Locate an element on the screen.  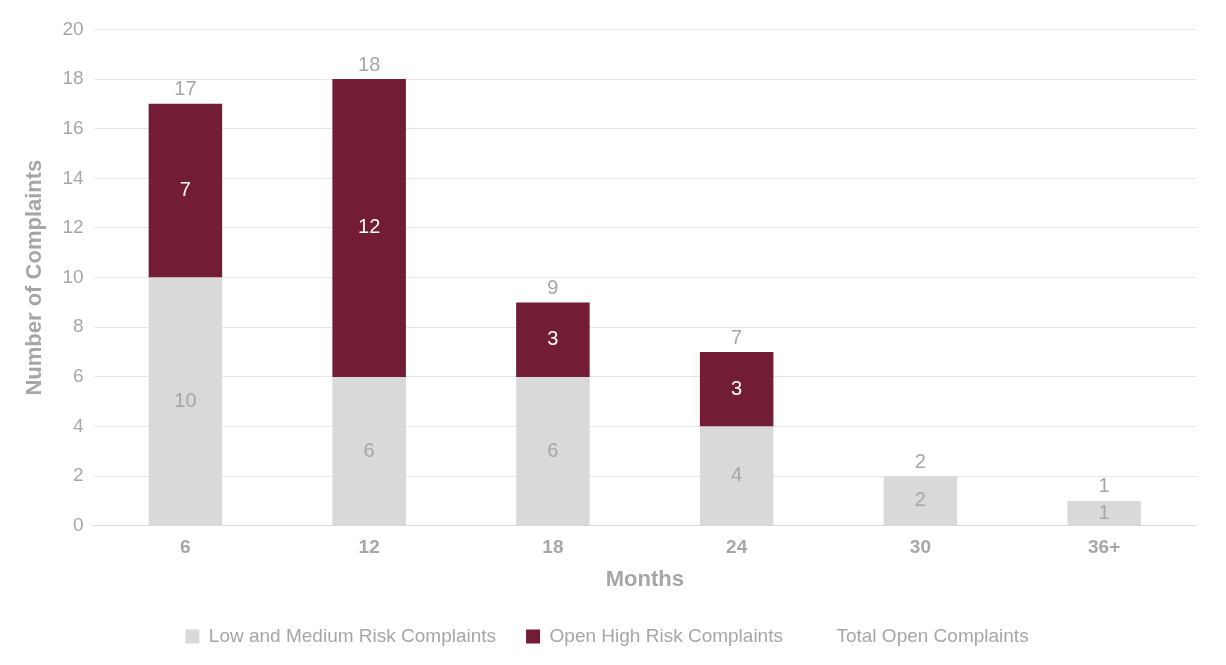
y-tick-label: 16 is located at coordinates (73, 127).